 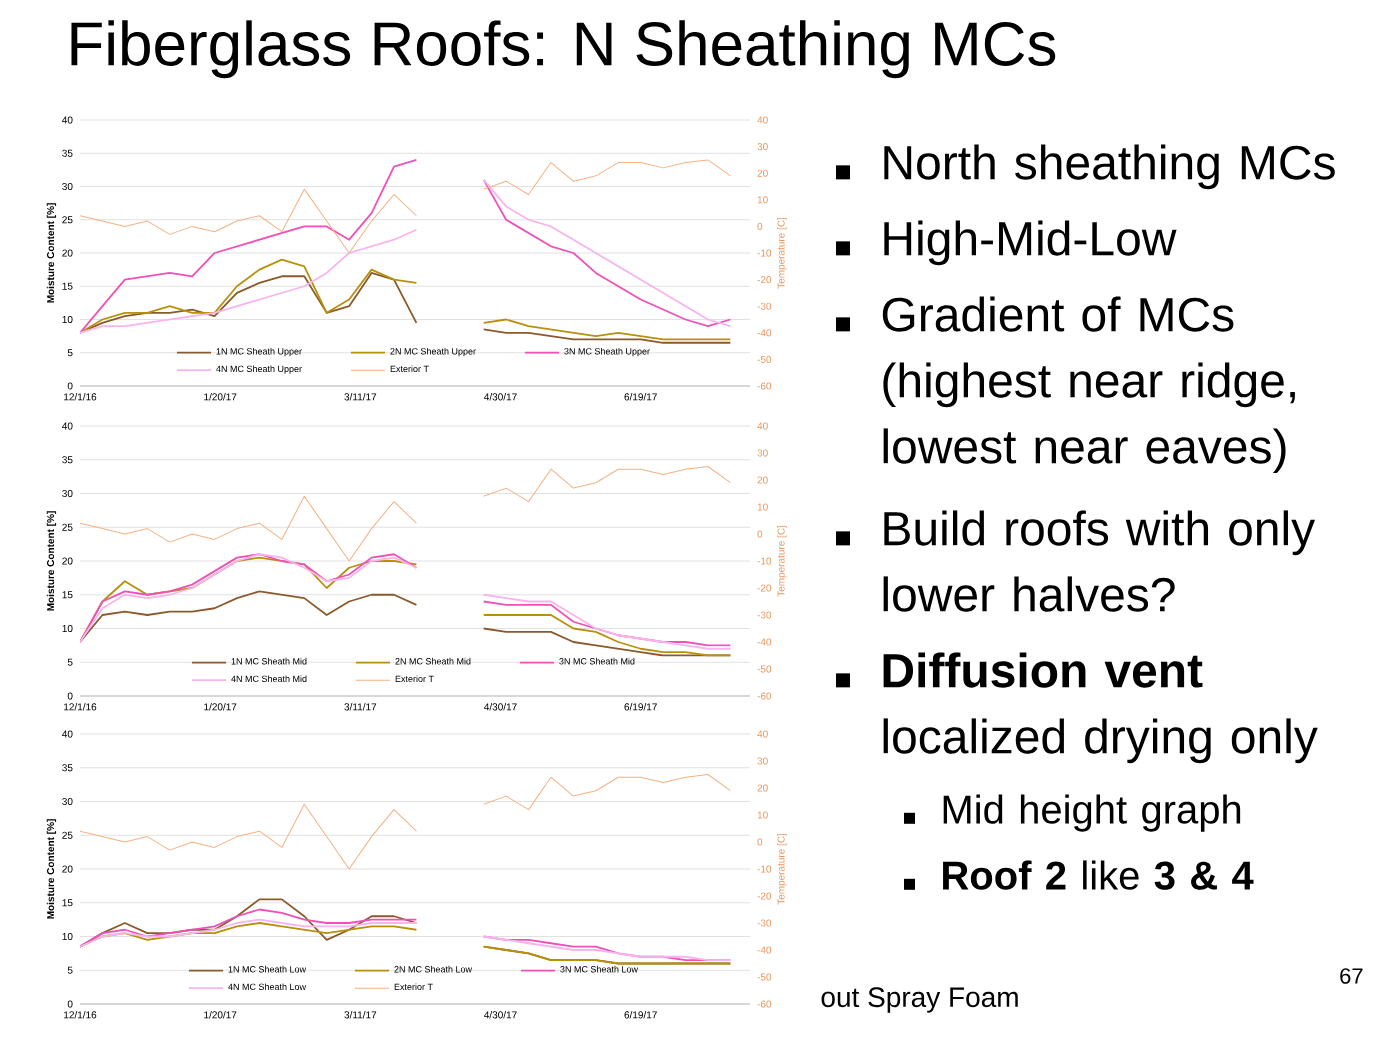 I want to click on text: Roof 2 like 3 & 4, so click(x=1098, y=875).